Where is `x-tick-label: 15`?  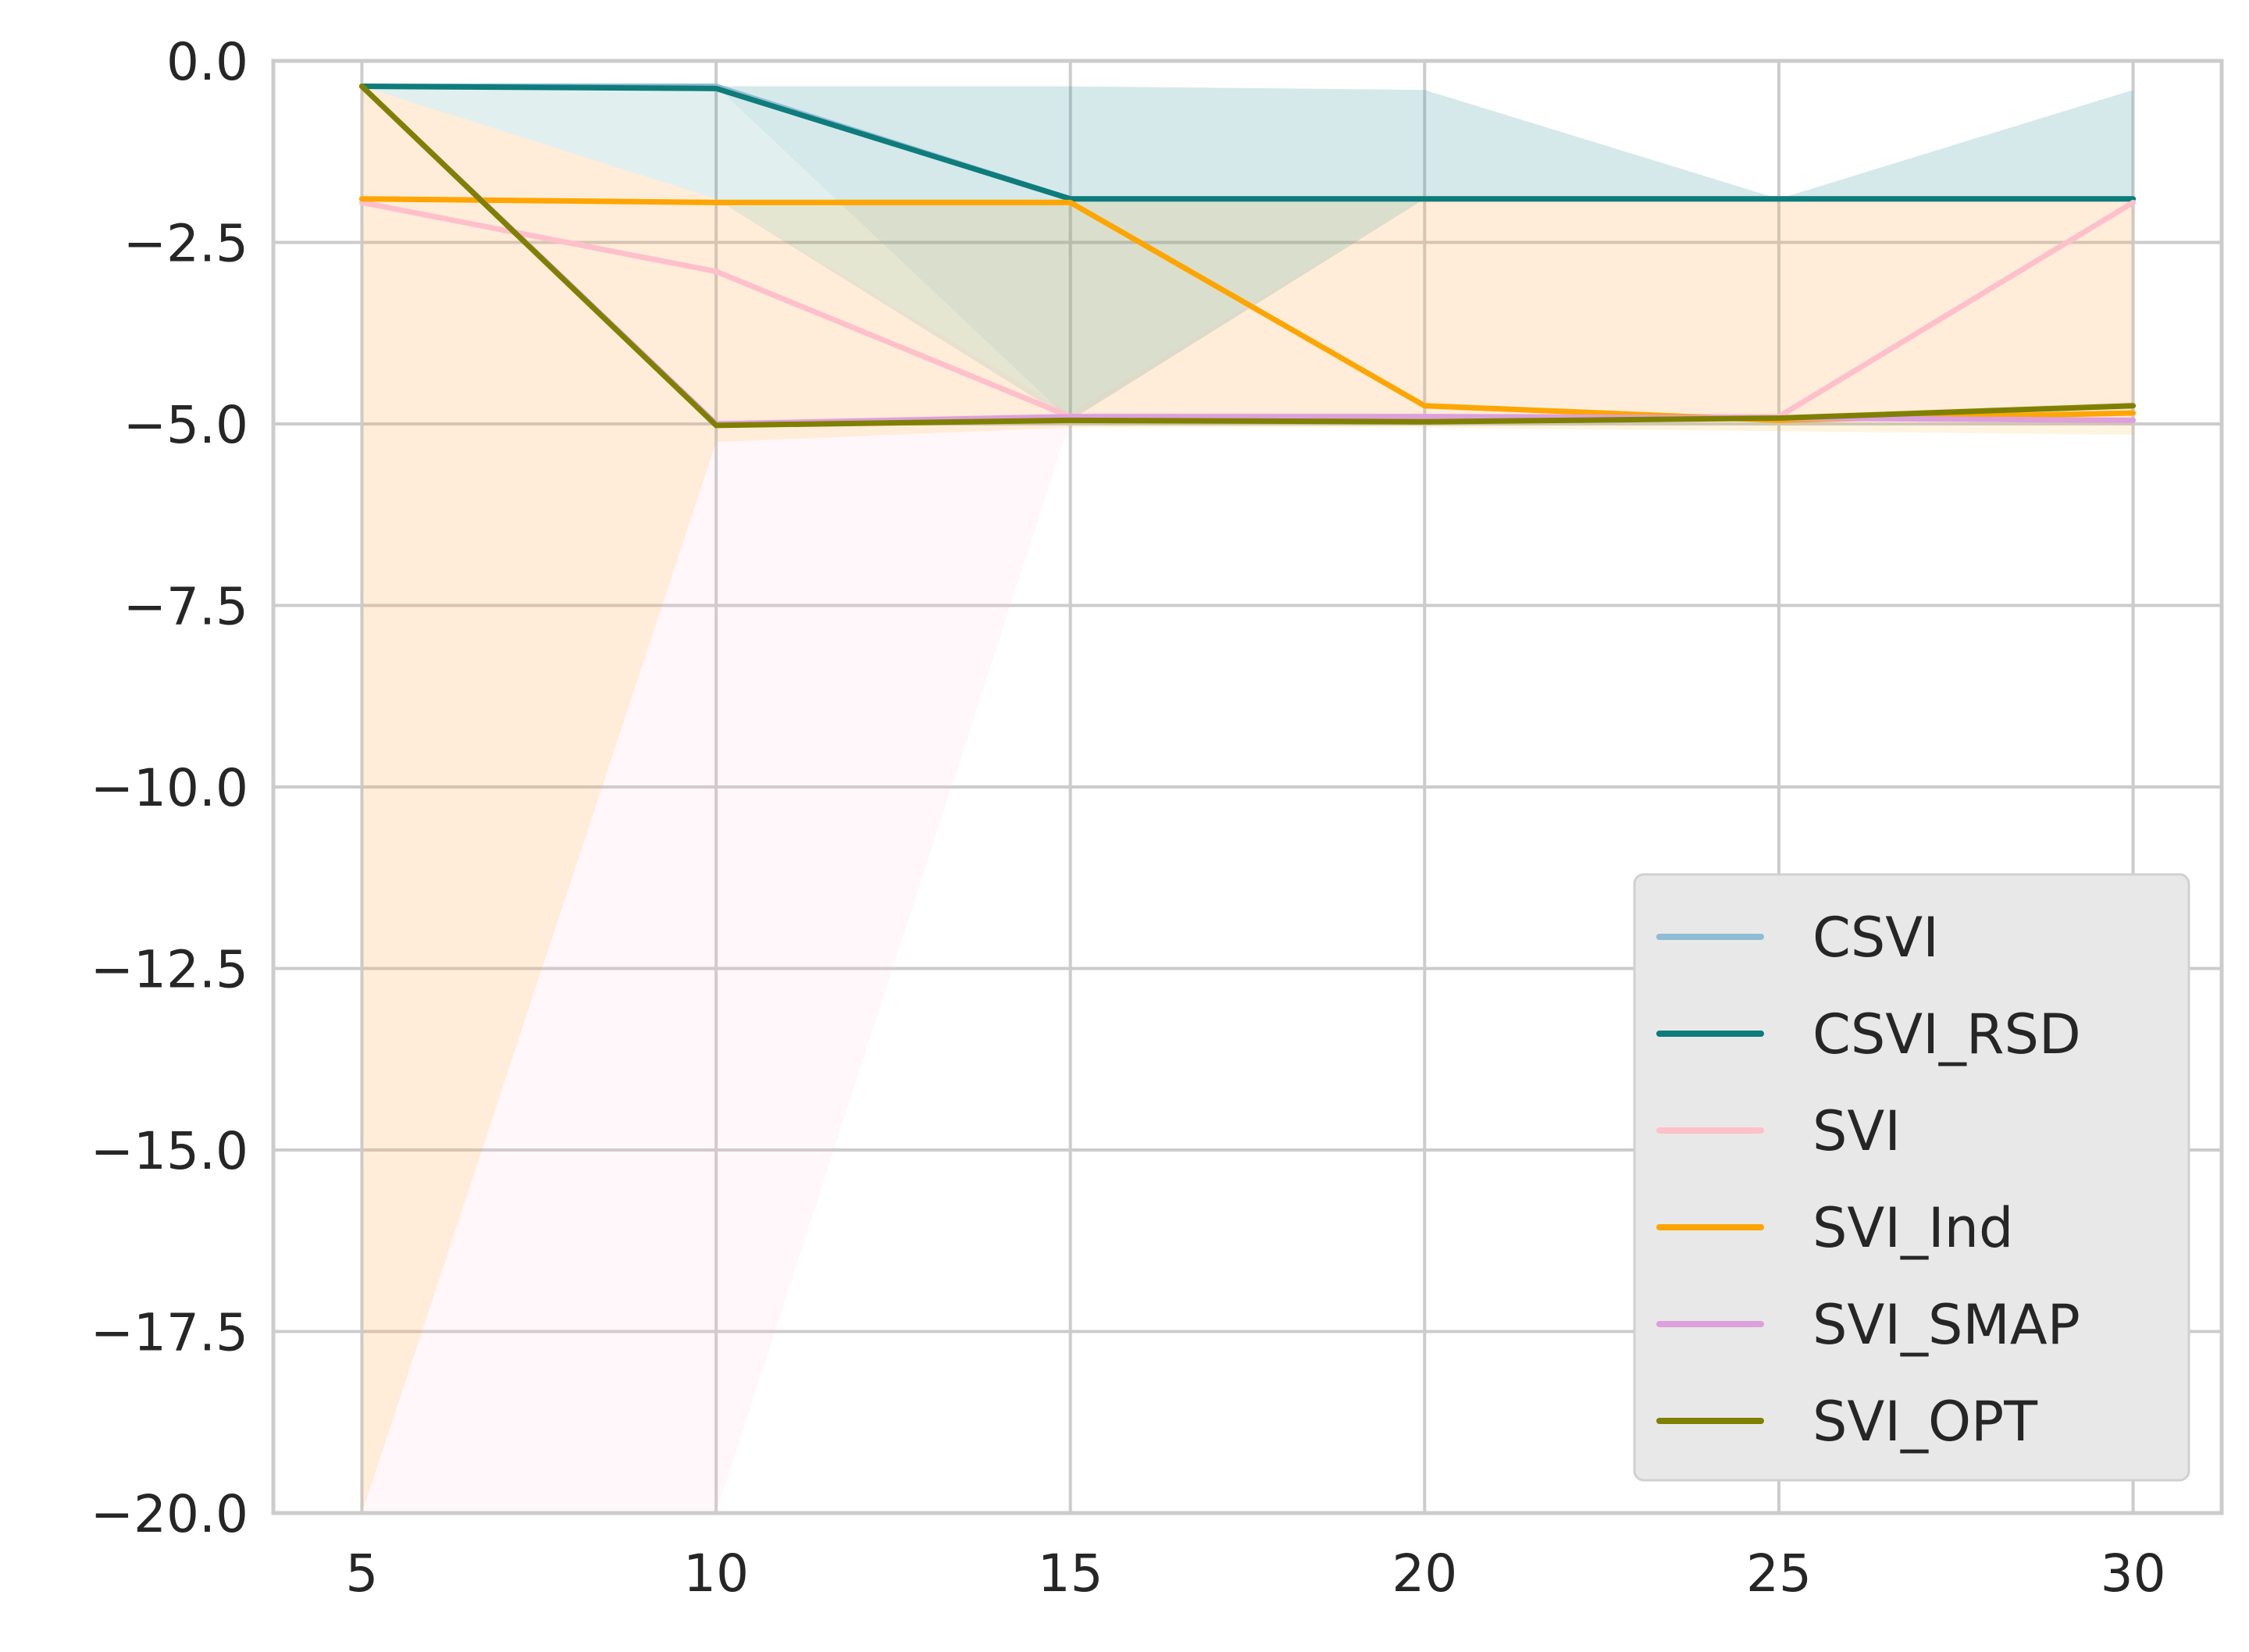 x-tick-label: 15 is located at coordinates (1070, 1573).